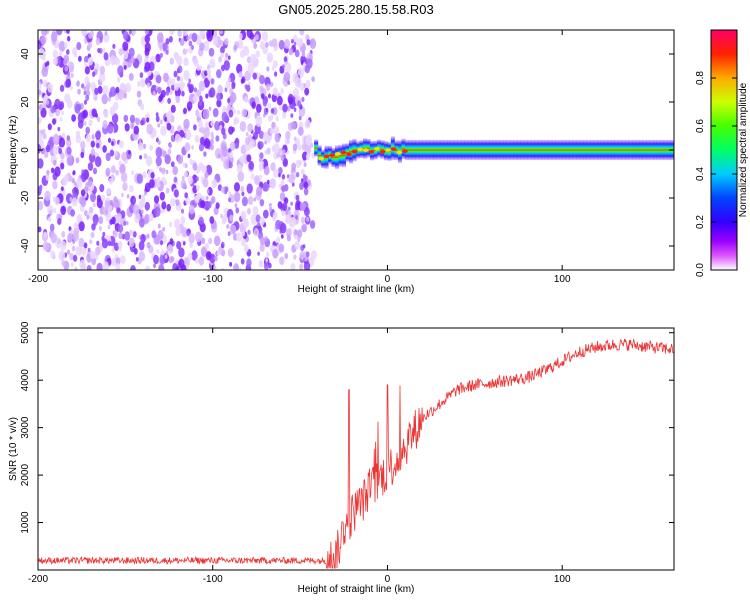 This screenshot has width=750, height=600. What do you see at coordinates (356, 589) in the screenshot?
I see `snr-xlabel: Height of straight line (km)` at bounding box center [356, 589].